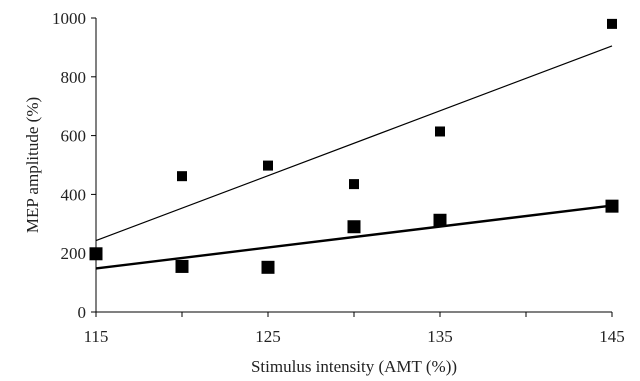 Image resolution: width=640 pixels, height=381 pixels. Describe the element at coordinates (354, 366) in the screenshot. I see `x-axis-title: Stimulus intensity (AMT (%))` at that location.